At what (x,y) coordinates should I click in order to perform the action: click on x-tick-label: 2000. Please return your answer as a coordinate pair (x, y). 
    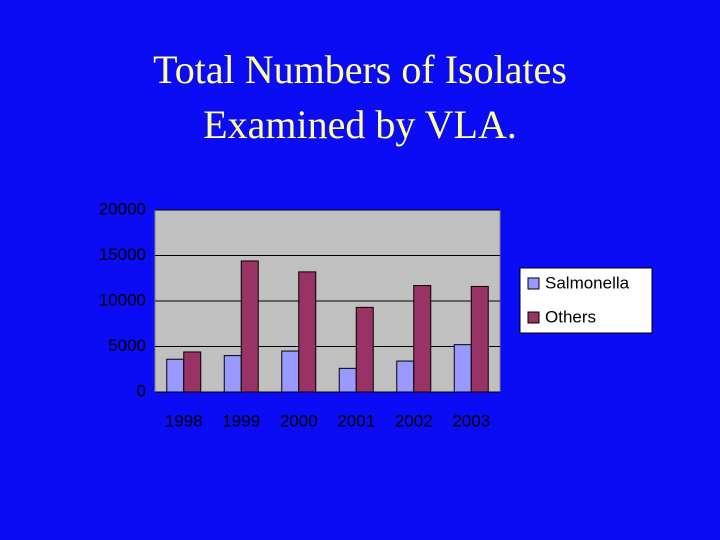
    Looking at the image, I should click on (299, 420).